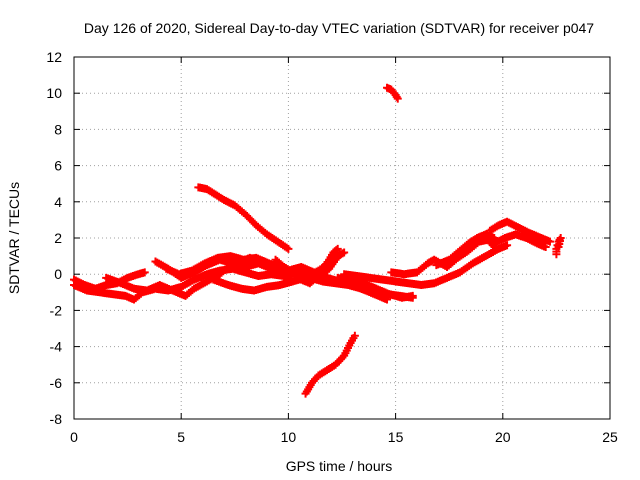 This screenshot has width=640, height=480. What do you see at coordinates (58, 129) in the screenshot?
I see `y-tick-label: 8` at bounding box center [58, 129].